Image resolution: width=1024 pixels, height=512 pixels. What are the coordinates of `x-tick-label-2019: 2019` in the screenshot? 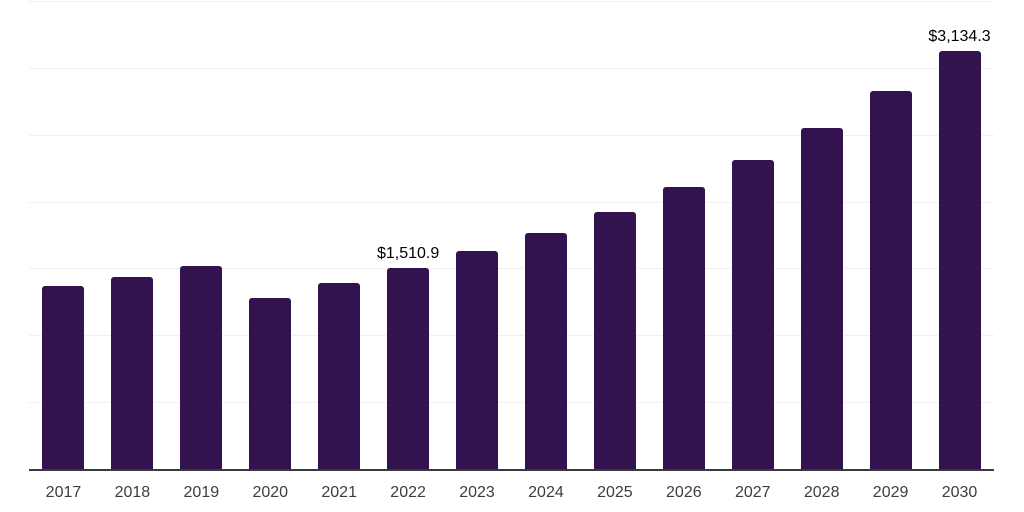 It's located at (201, 492).